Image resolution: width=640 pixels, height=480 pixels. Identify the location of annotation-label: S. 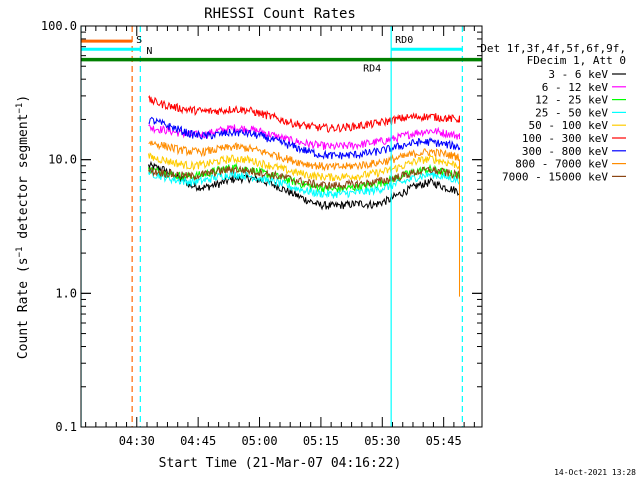
(139, 40).